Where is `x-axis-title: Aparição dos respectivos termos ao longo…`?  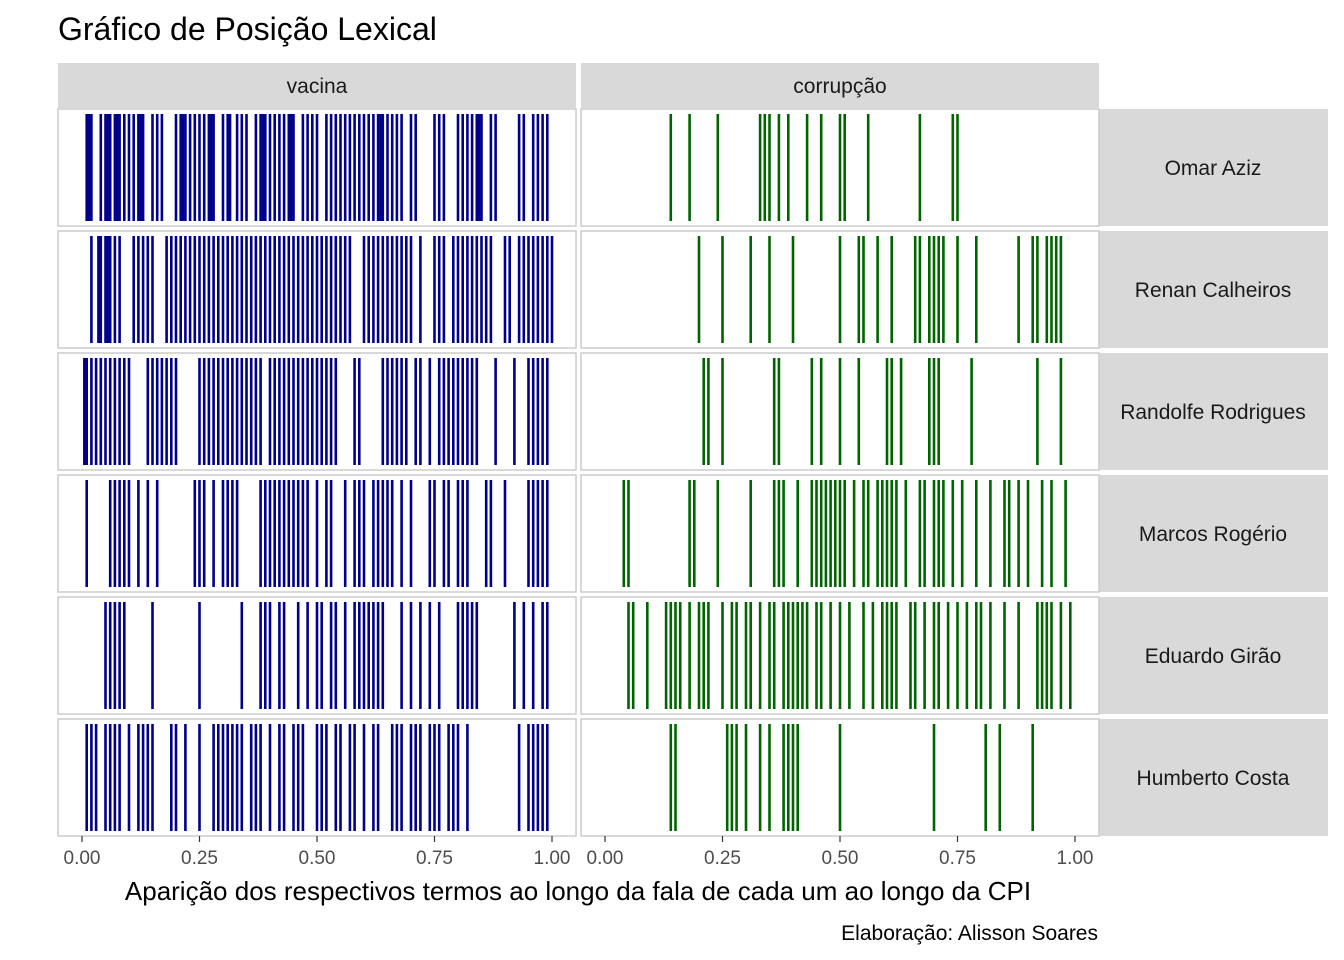 x-axis-title: Aparição dos respectivos termos ao longo… is located at coordinates (578, 891).